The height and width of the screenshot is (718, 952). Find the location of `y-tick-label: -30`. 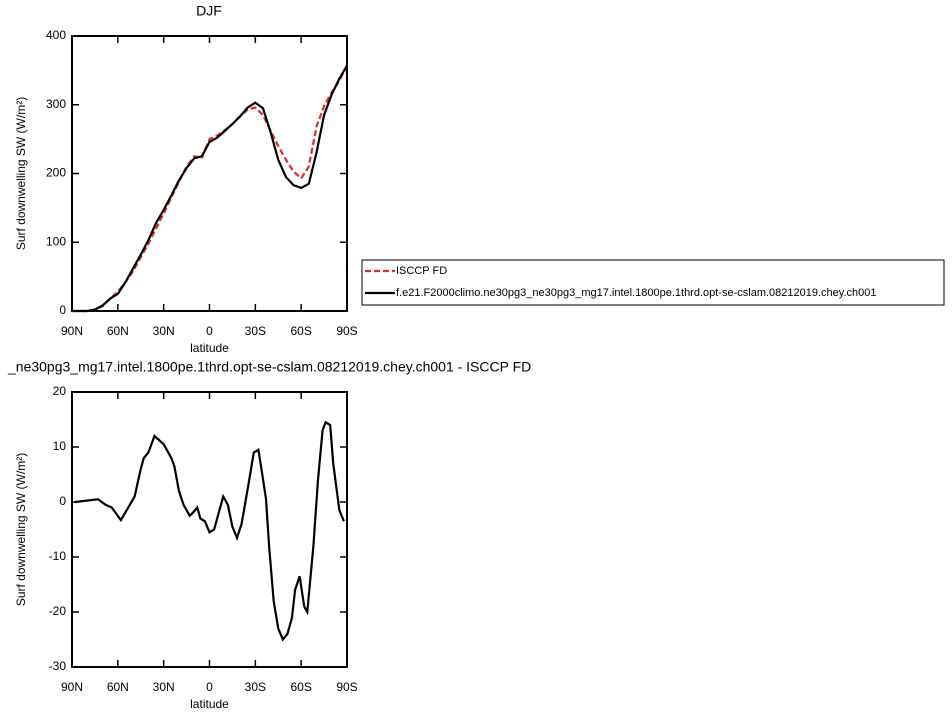

y-tick-label: -30 is located at coordinates (58, 666).